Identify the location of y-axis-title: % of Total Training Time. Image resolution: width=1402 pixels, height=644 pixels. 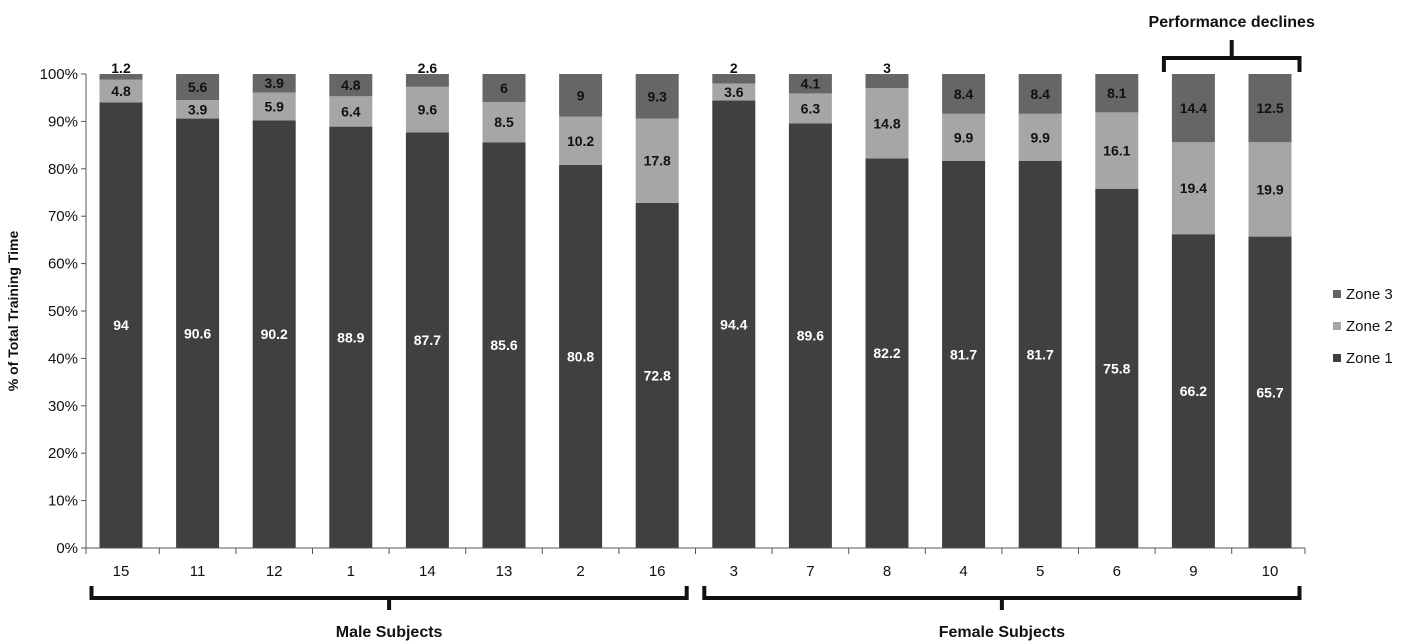
(13, 311).